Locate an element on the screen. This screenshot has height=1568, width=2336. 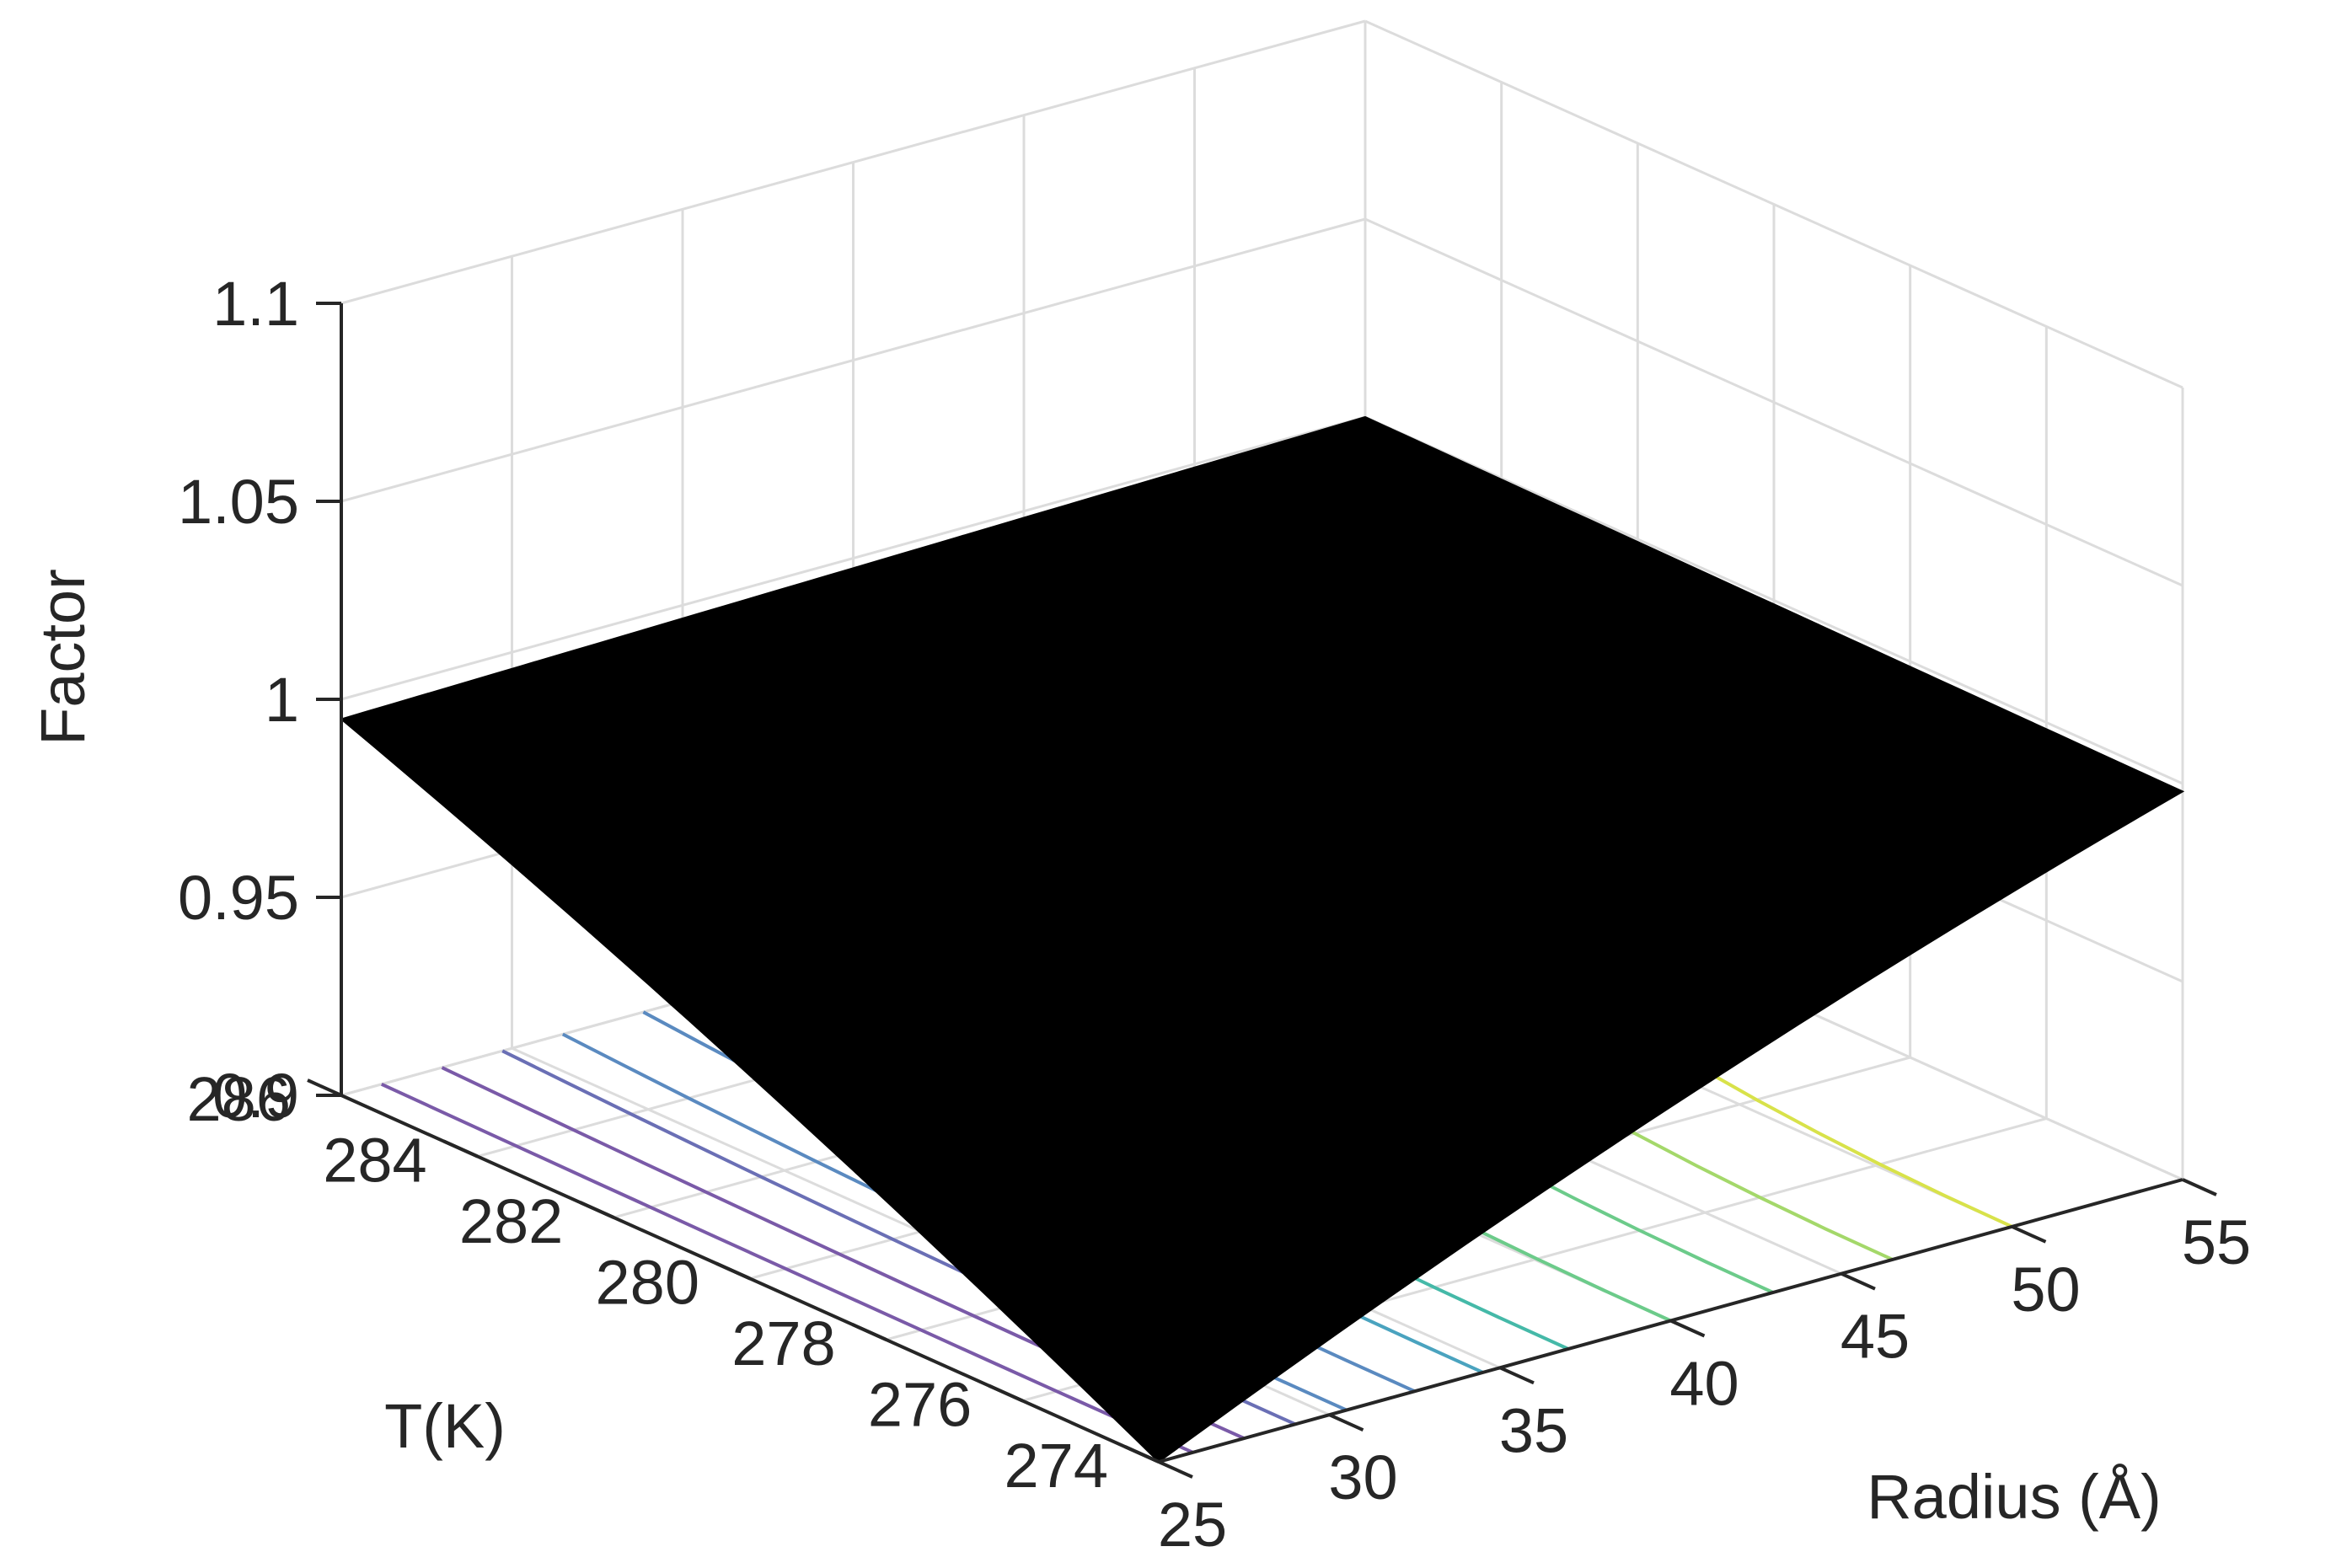
t-tick-label: 284 is located at coordinates (374, 1161).